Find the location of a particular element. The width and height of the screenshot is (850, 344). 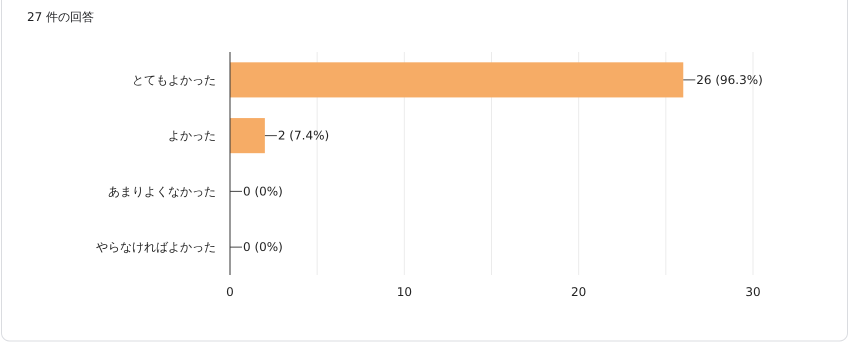

data-label: 26 (96.3%) is located at coordinates (729, 79).